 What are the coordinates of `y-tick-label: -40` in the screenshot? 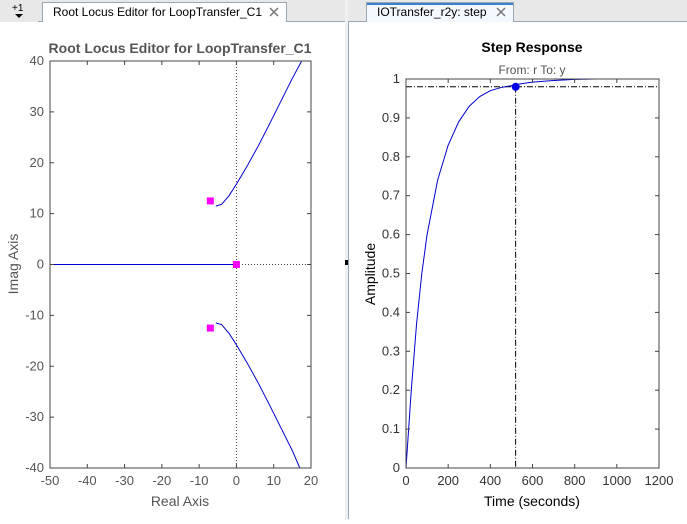 It's located at (34, 467).